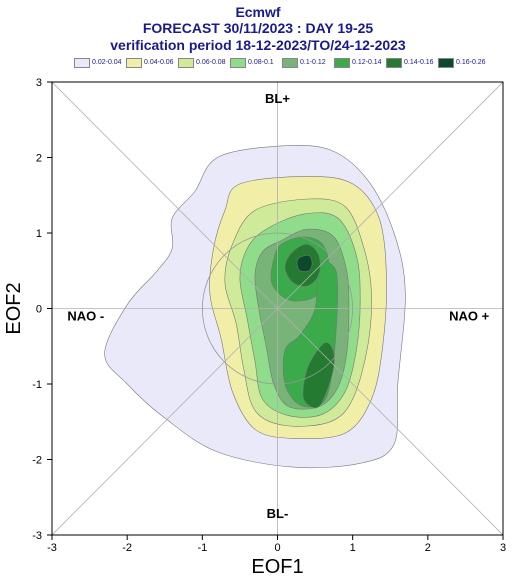  I want to click on legend-label: 0.04-0.06, so click(159, 62).